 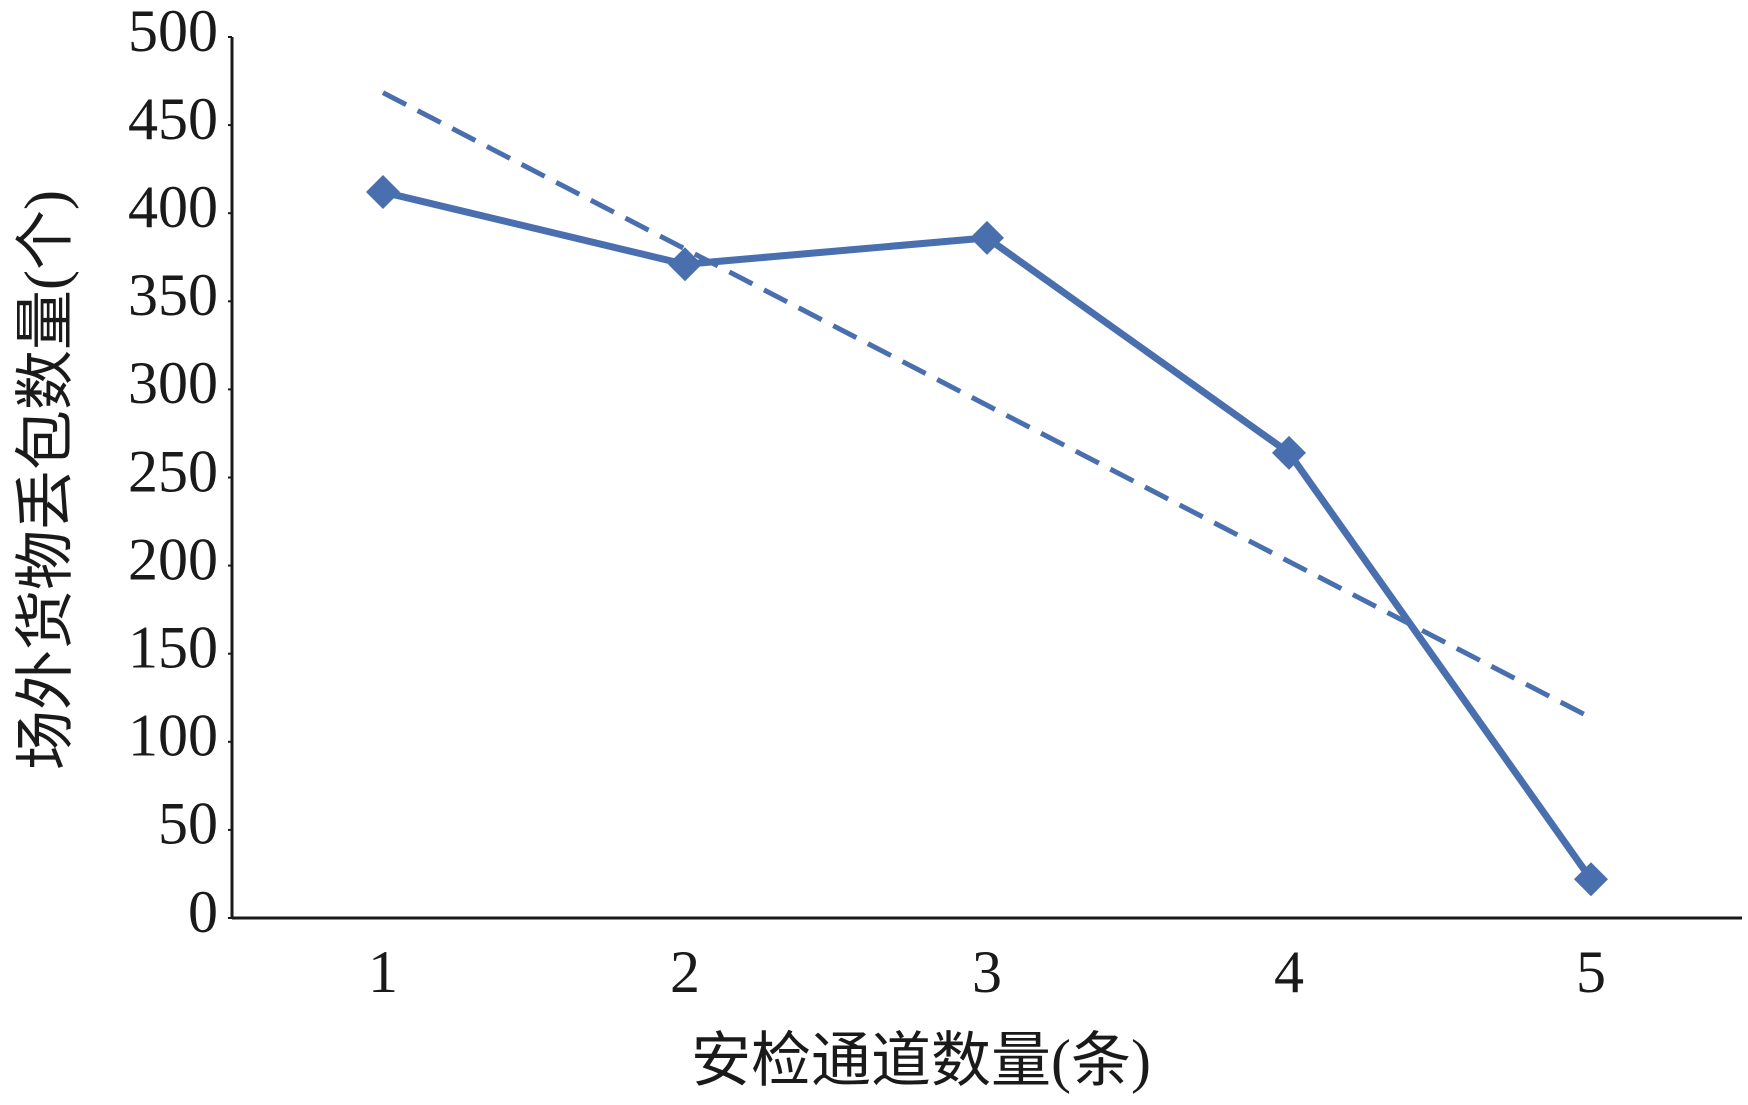 I want to click on y-tick-label: 400, so click(x=173, y=207).